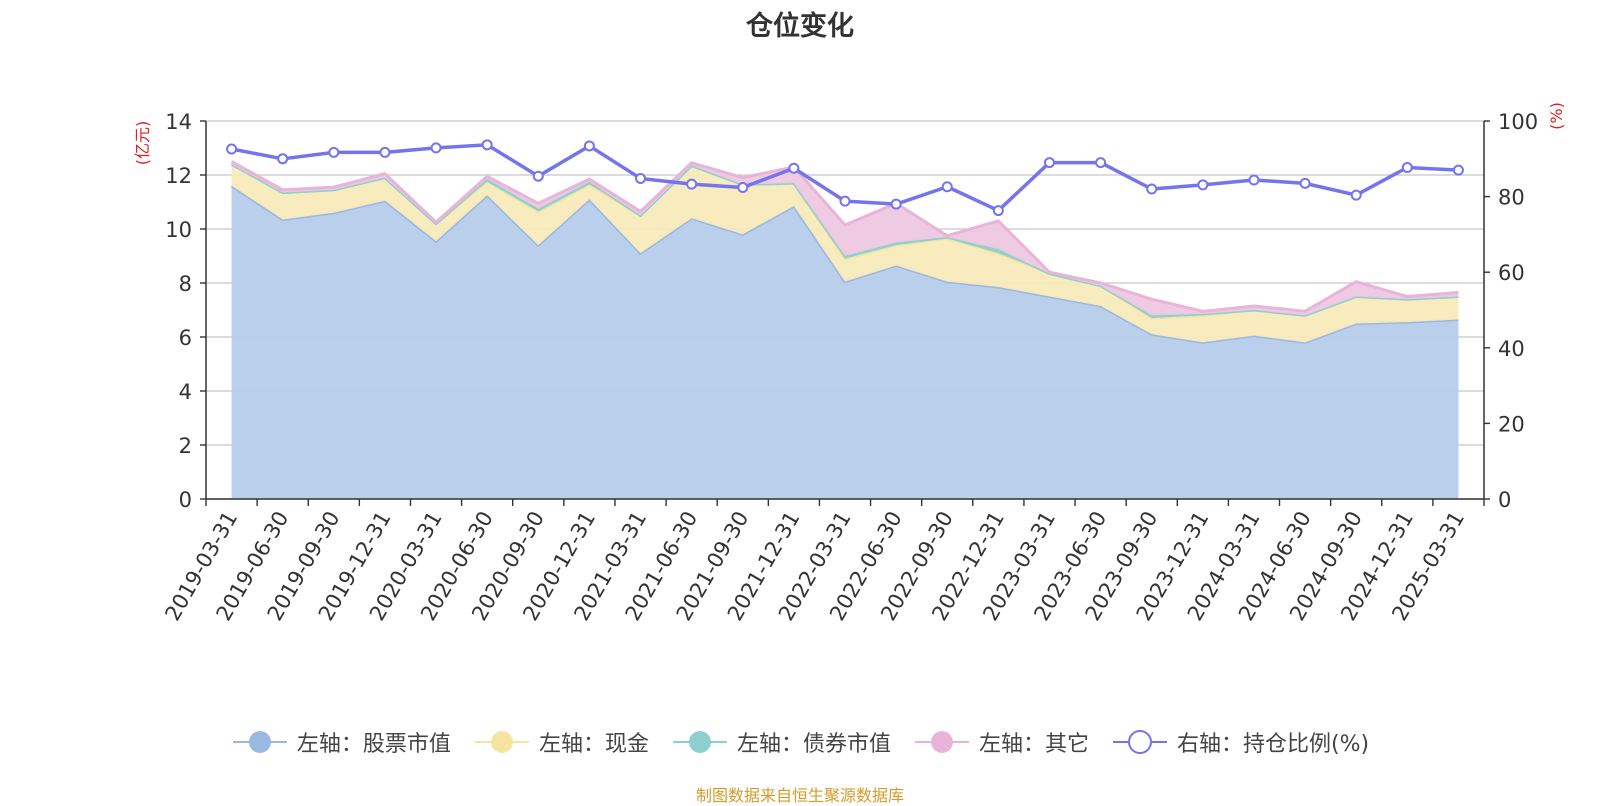  Describe the element at coordinates (1033, 744) in the screenshot. I see `legend-label: 左轴：其它` at that location.